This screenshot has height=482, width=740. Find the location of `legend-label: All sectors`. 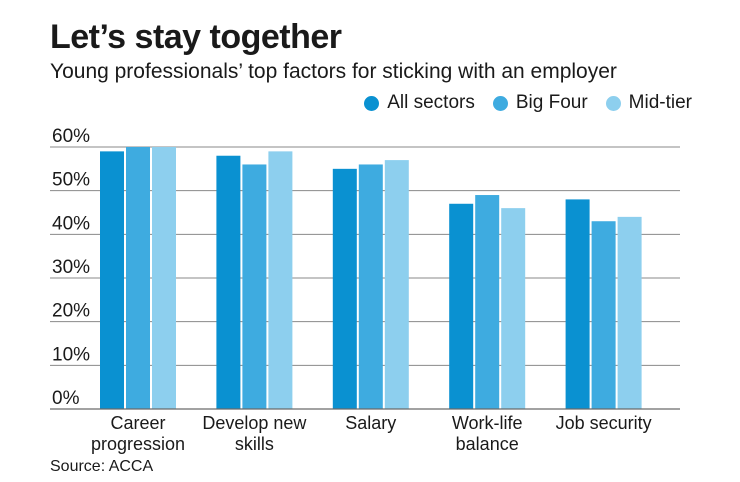

legend-label: All sectors is located at coordinates (431, 102).